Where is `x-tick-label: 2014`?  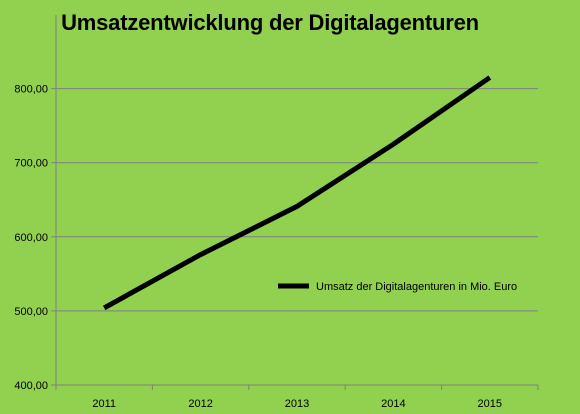
x-tick-label: 2014 is located at coordinates (393, 404).